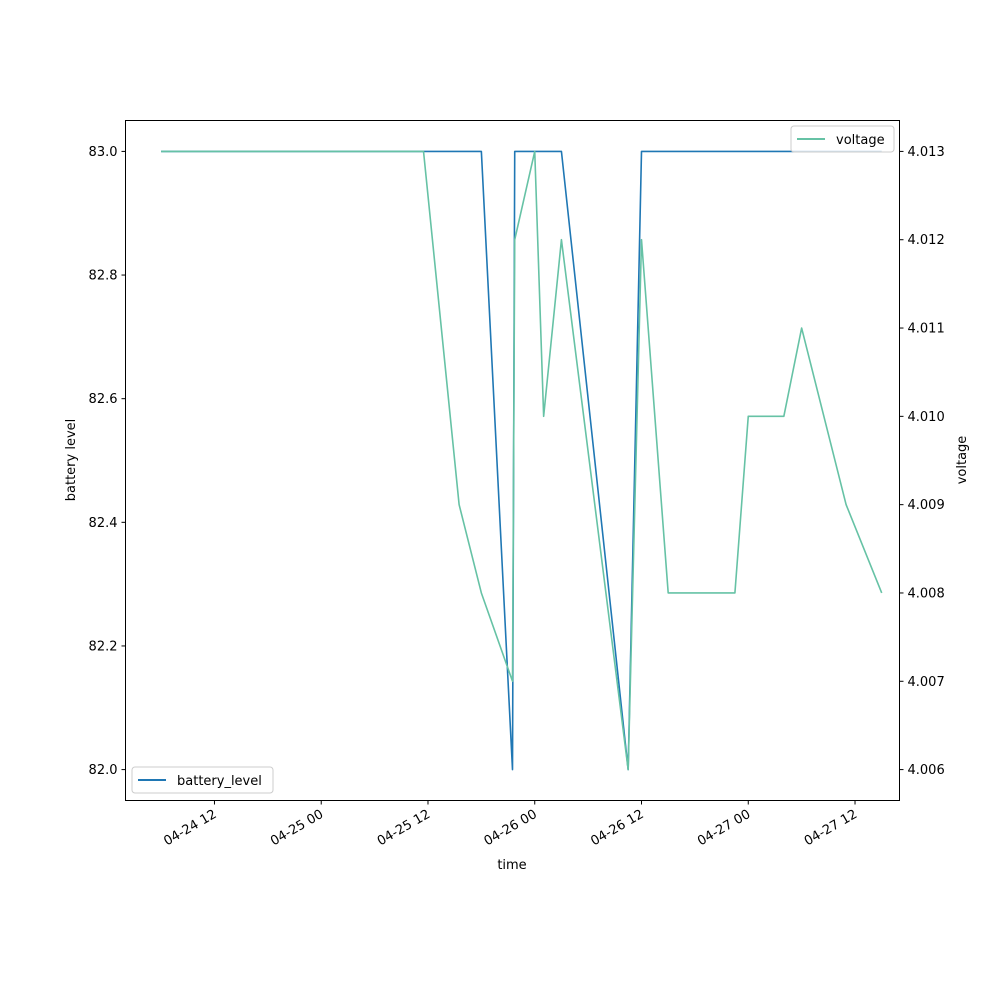  Describe the element at coordinates (922, 461) in the screenshot. I see `right-axis: 4.006 4.007 4.008 4.009 4.010 4.011 4.012 4.013` at that location.